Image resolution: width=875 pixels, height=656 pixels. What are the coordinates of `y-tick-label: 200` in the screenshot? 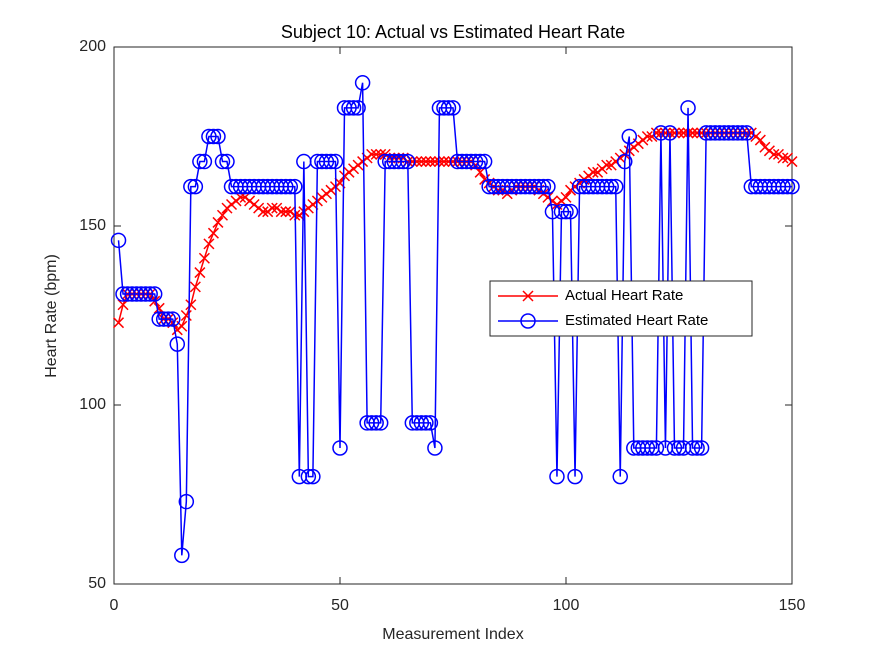 It's located at (92, 46).